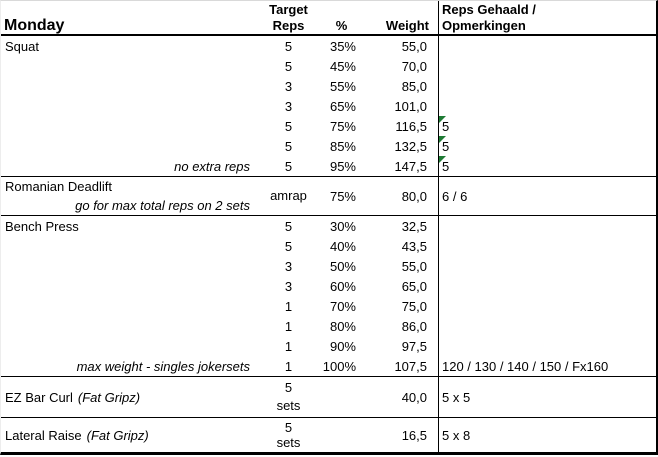  I want to click on exercise-name-cell: Bench Press, so click(42, 226).